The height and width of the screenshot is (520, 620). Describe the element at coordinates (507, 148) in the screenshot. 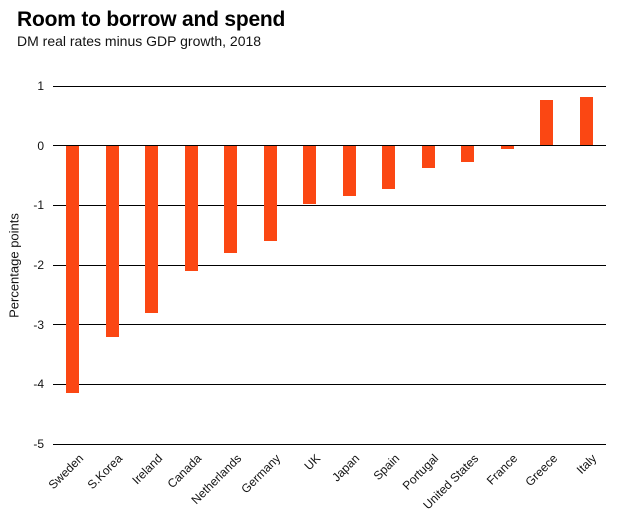

I see `bar-france` at that location.